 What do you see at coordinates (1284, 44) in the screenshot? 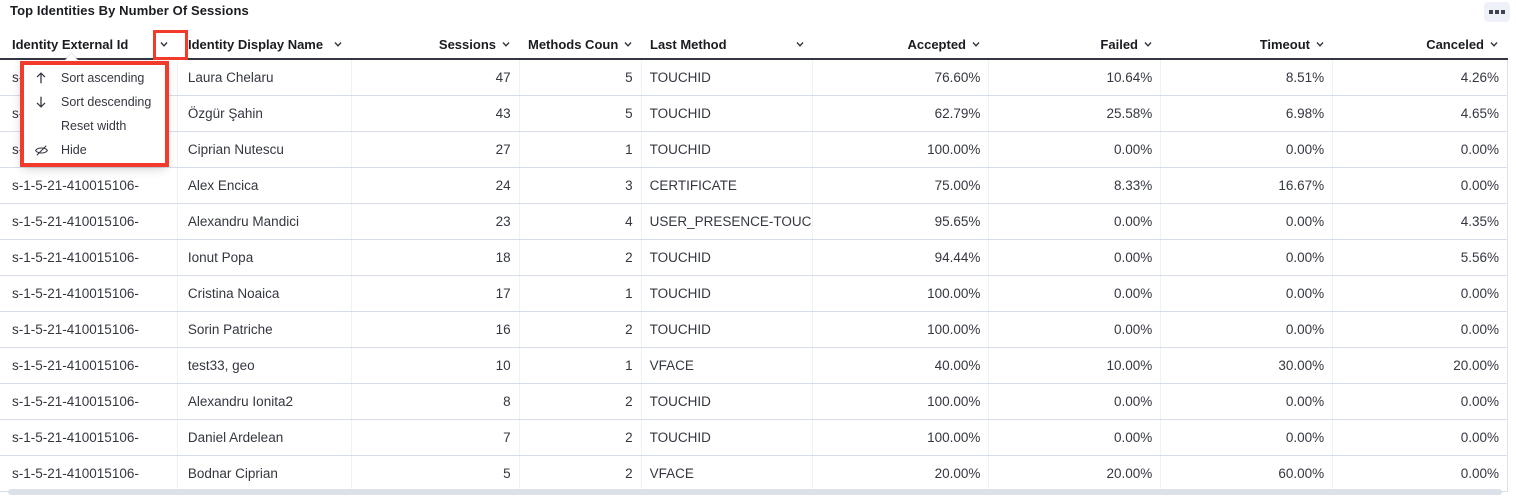
I see `column-header-label: Timeout` at bounding box center [1284, 44].